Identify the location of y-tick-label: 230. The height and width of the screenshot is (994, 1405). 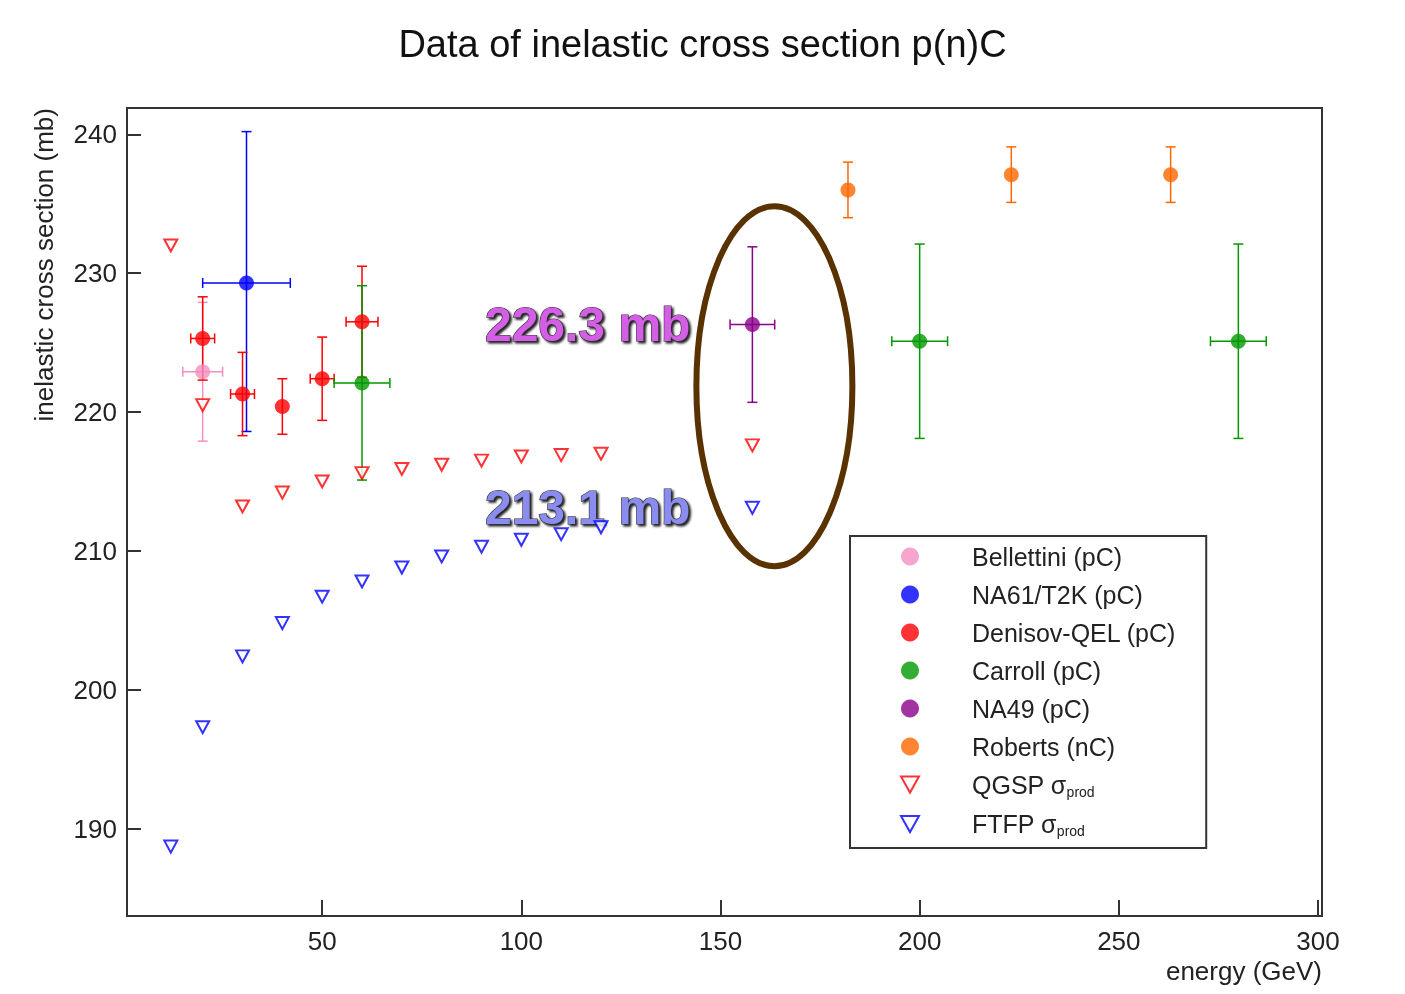
(95, 273).